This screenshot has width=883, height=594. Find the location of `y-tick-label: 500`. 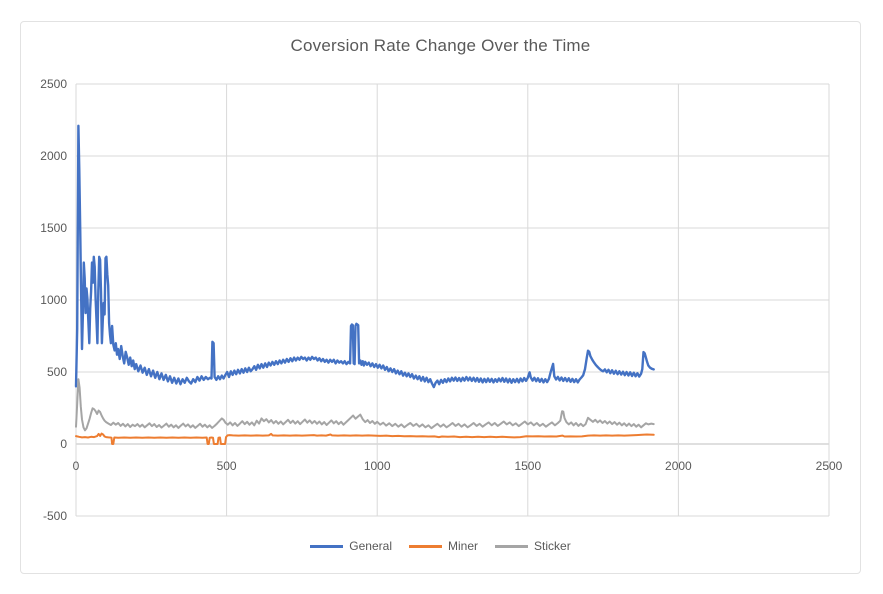

y-tick-label: 500 is located at coordinates (56, 372).